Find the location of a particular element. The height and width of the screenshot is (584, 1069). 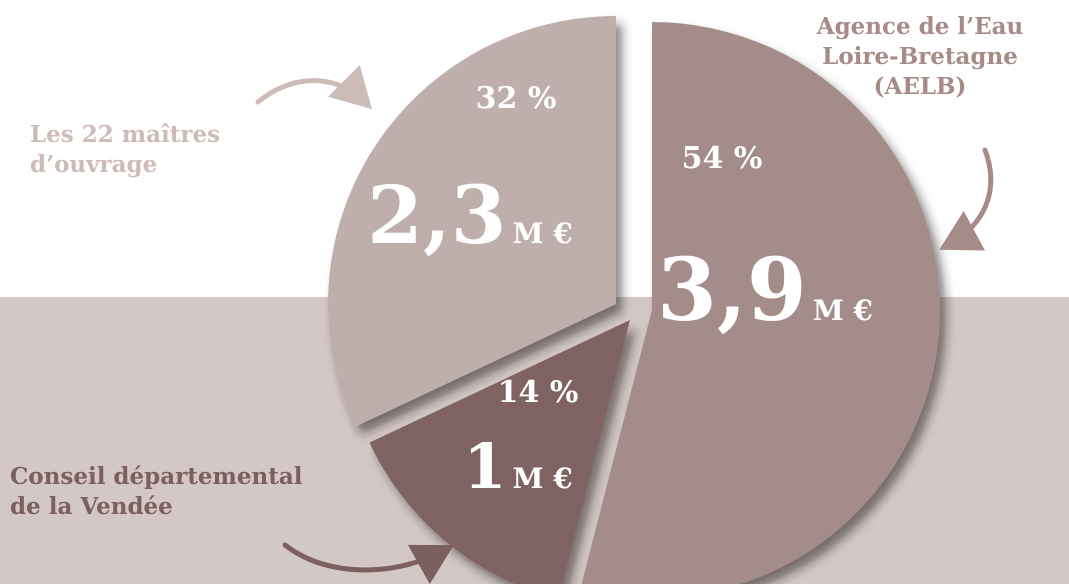

legend-label-maitres-ouvrage: Les 22 maîtres d’ouvrage is located at coordinates (125, 149).